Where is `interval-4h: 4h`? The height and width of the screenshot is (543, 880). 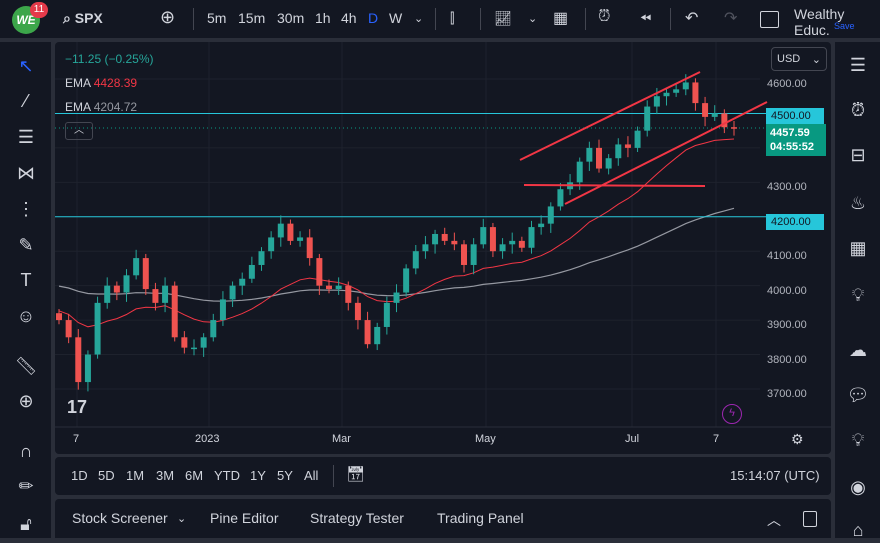 interval-4h: 4h is located at coordinates (349, 18).